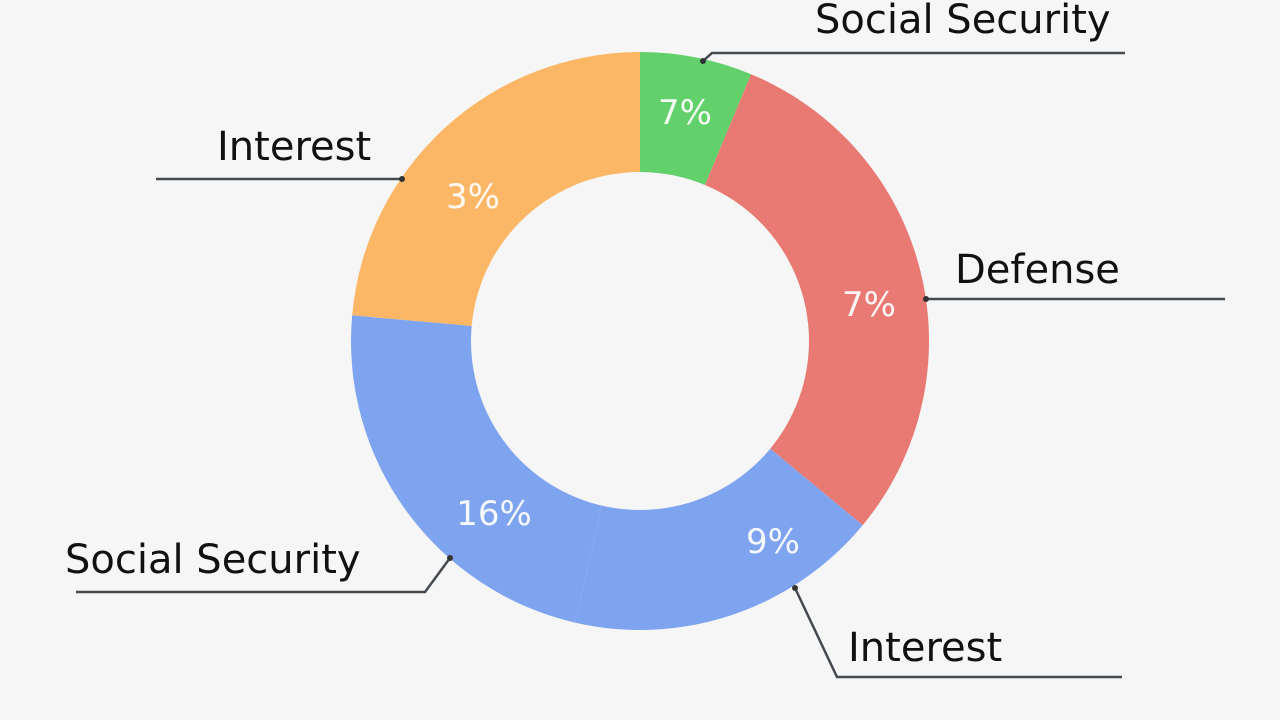 The width and height of the screenshot is (1280, 720). I want to click on slice-label-interest-bottom: 9%, so click(773, 542).